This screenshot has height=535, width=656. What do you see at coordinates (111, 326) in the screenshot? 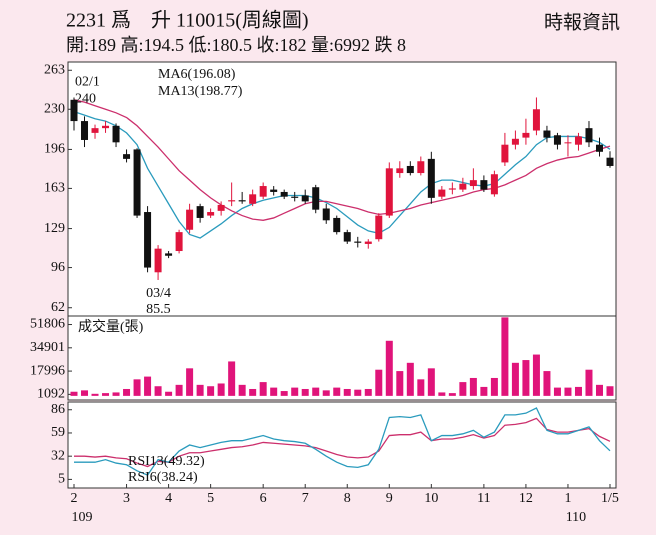
I see `panel-title: 成交量(張)` at bounding box center [111, 326].